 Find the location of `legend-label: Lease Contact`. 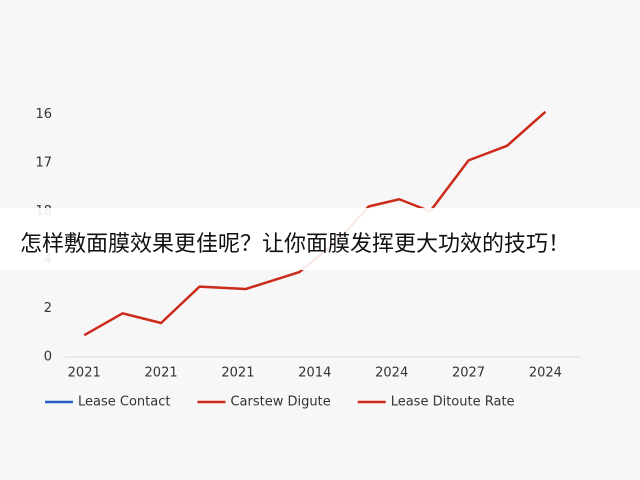

legend-label: Lease Contact is located at coordinates (124, 402).